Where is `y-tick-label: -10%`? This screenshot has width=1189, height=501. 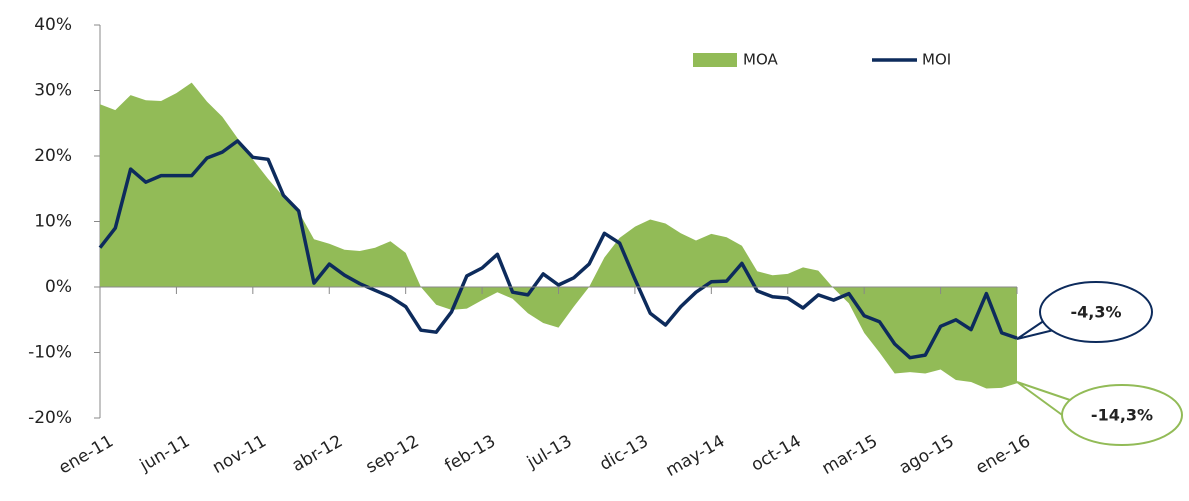
y-tick-label: -10% is located at coordinates (50, 353).